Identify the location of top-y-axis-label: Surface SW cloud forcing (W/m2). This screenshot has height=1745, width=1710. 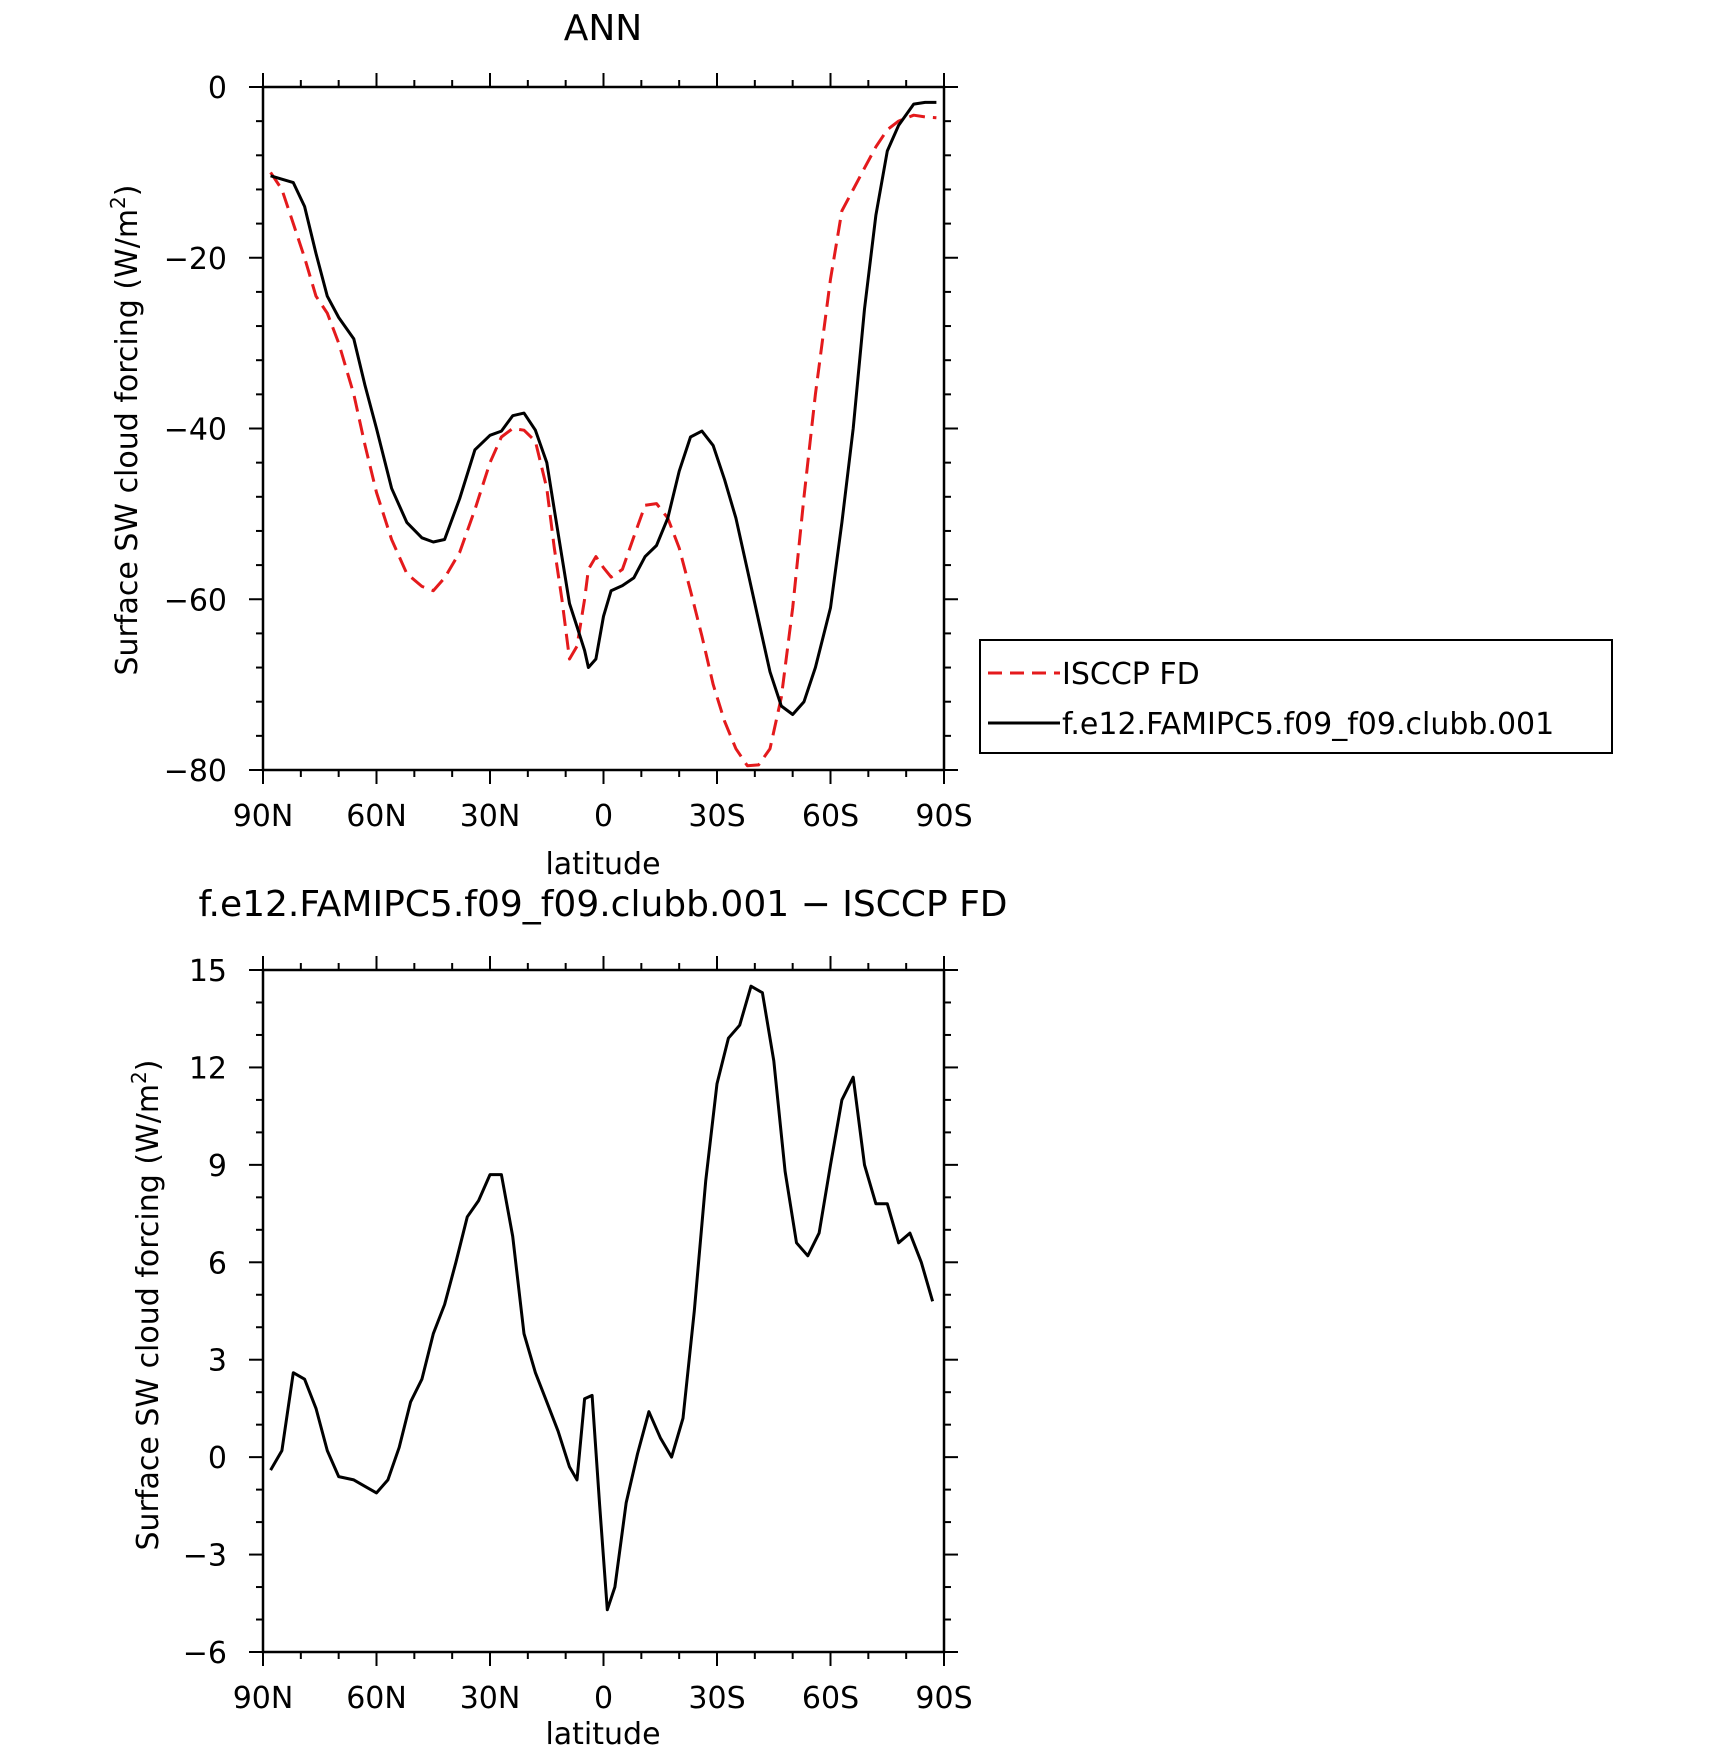
(125, 429).